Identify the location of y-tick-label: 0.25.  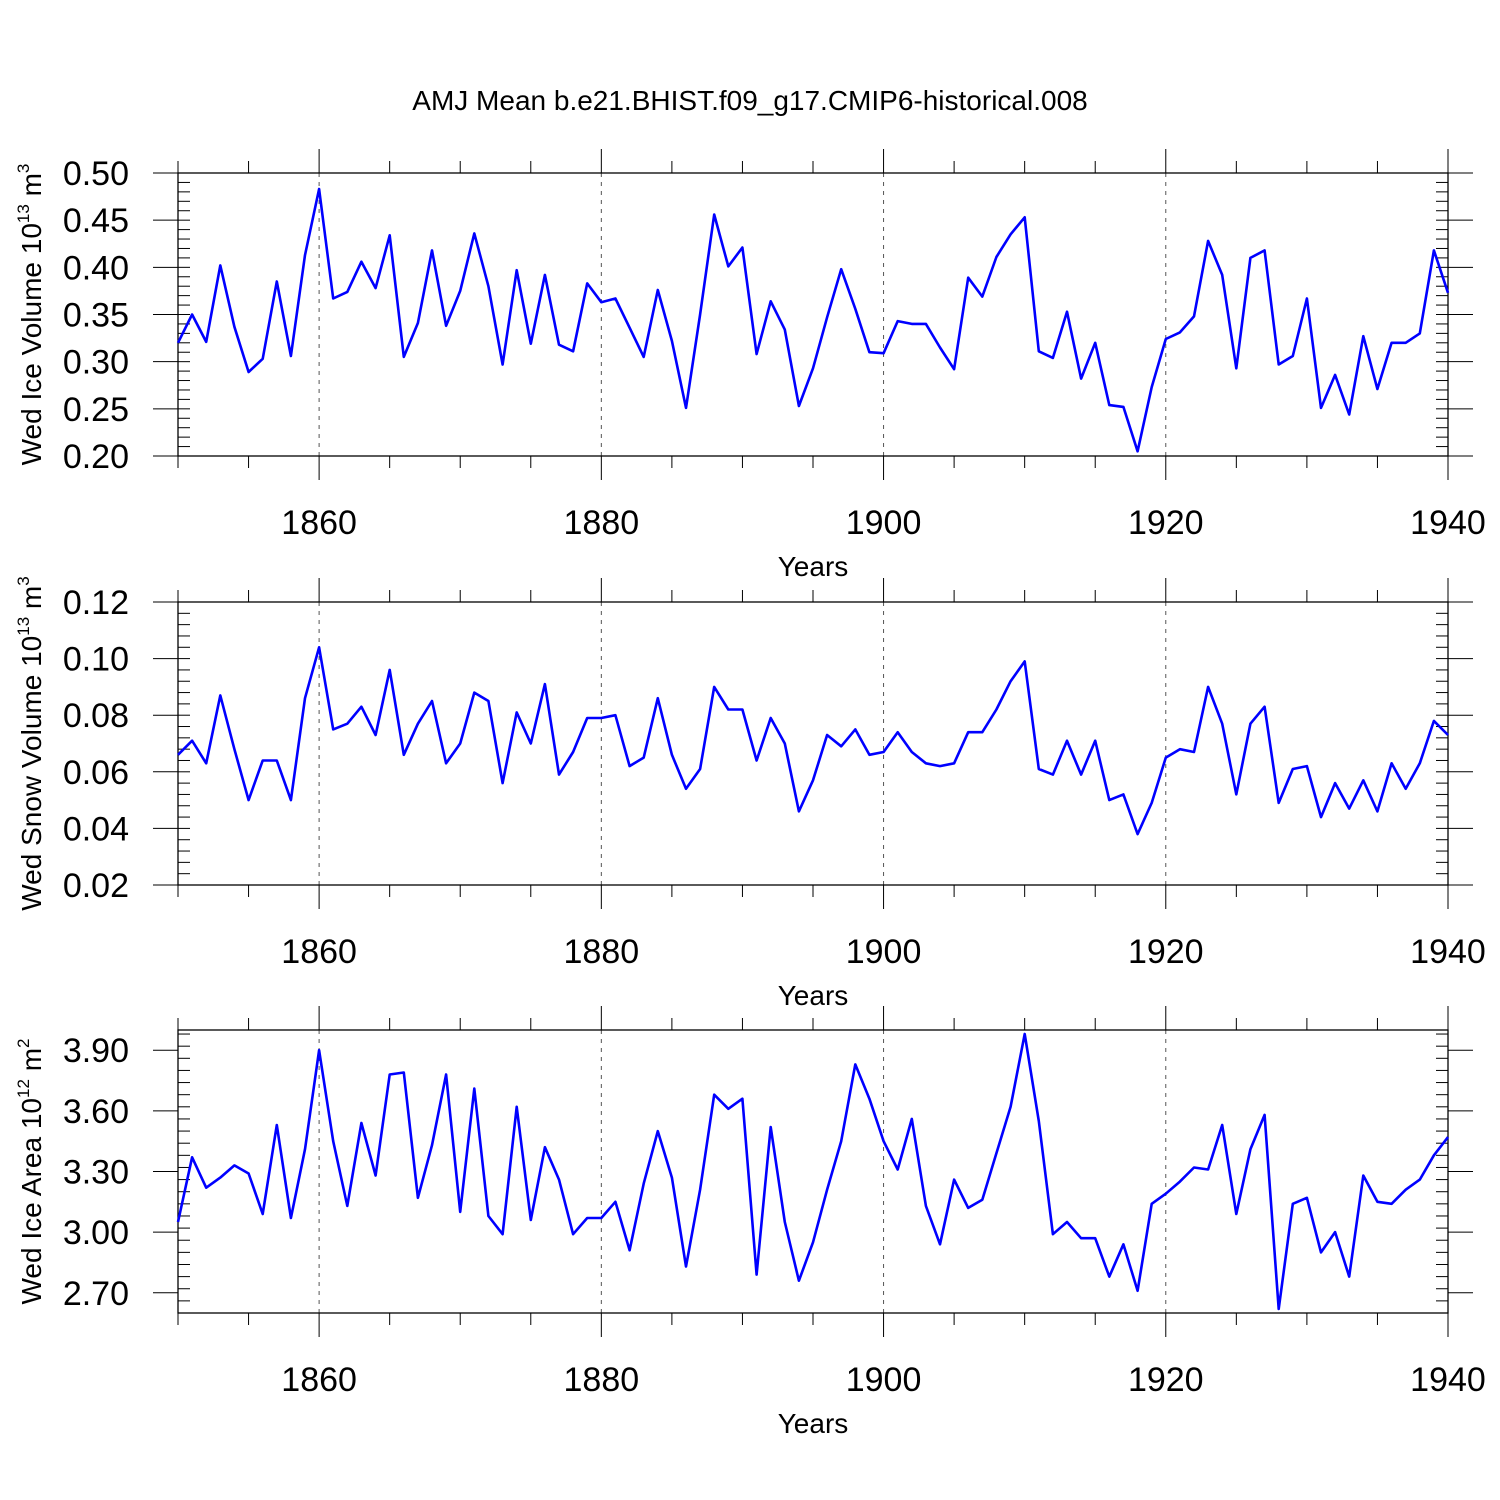
(96, 410).